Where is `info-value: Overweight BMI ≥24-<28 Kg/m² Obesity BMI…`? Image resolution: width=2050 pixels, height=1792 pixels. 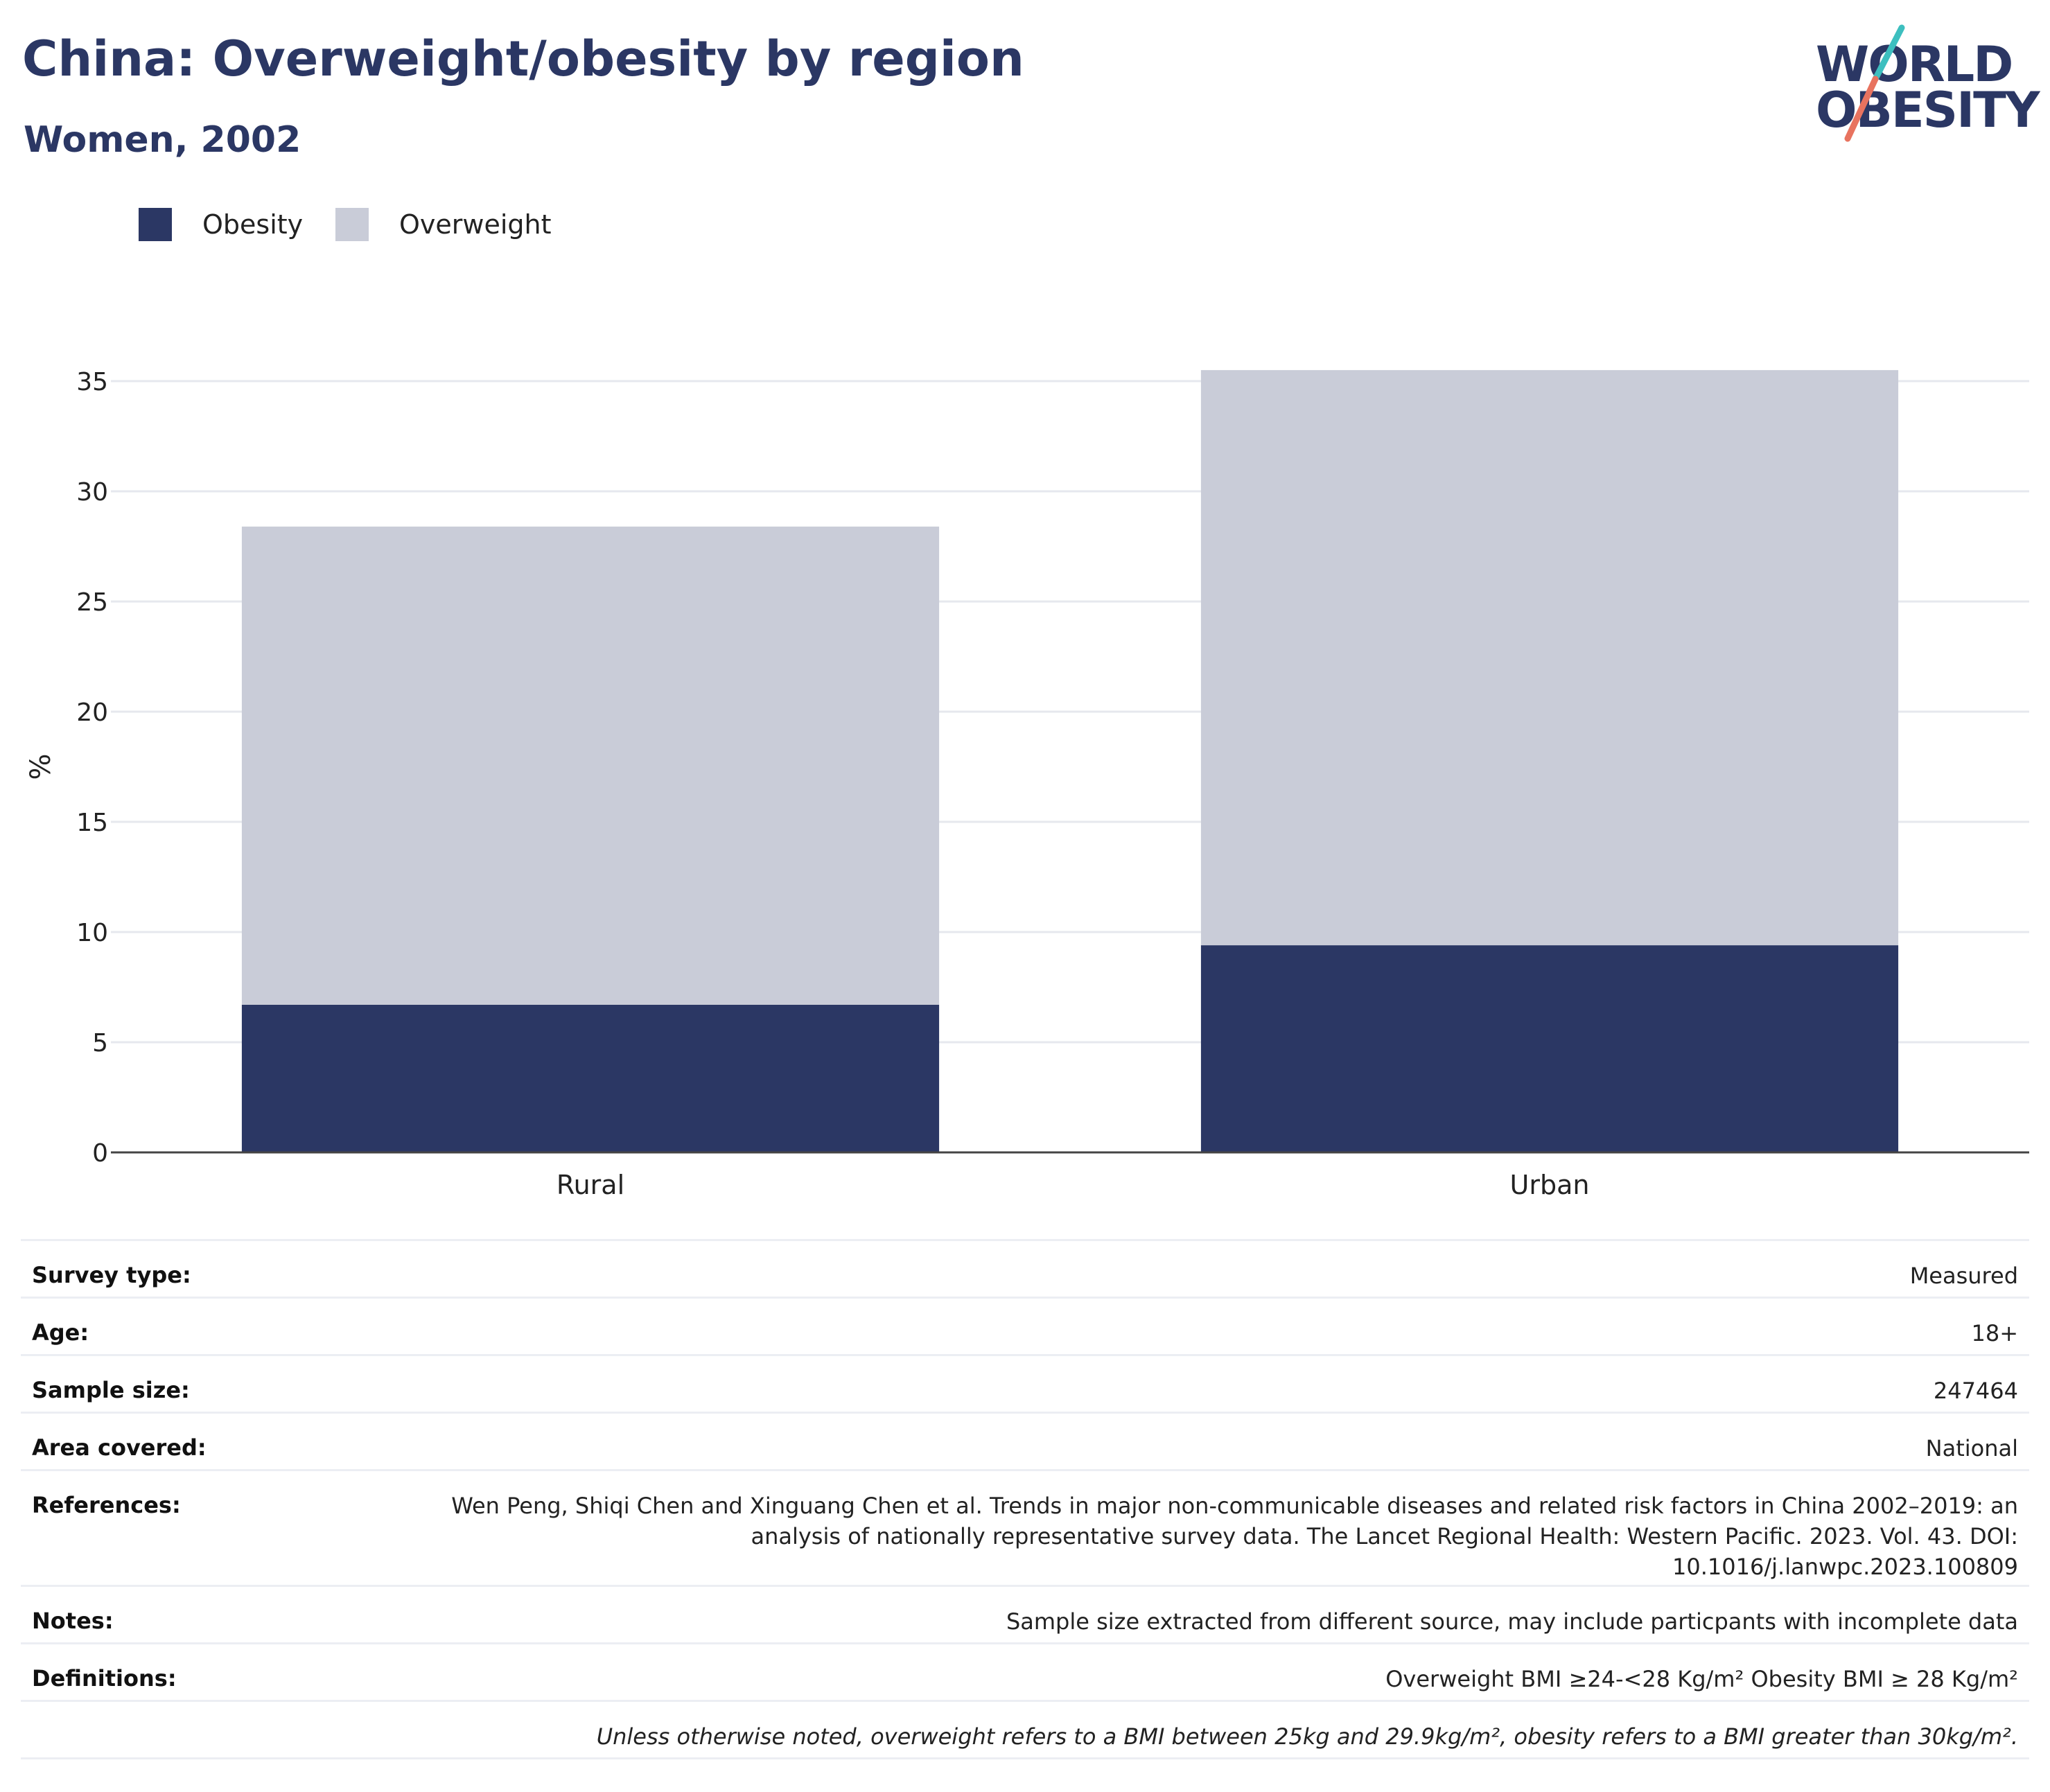 info-value: Overweight BMI ≥24-<28 Kg/m² Obesity BMI… is located at coordinates (1701, 1679).